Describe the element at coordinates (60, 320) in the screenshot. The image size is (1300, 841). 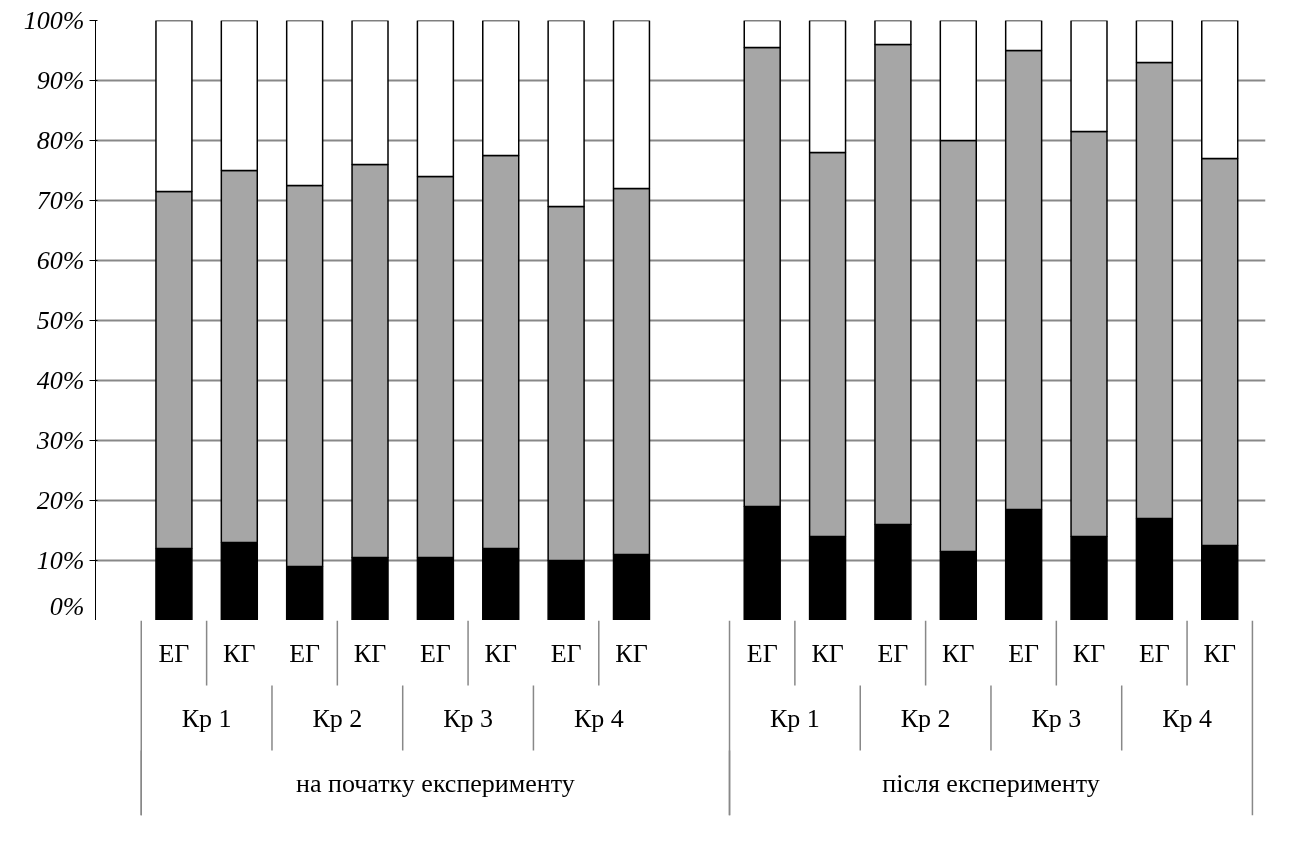
I see `y-tick-label: 50%` at that location.